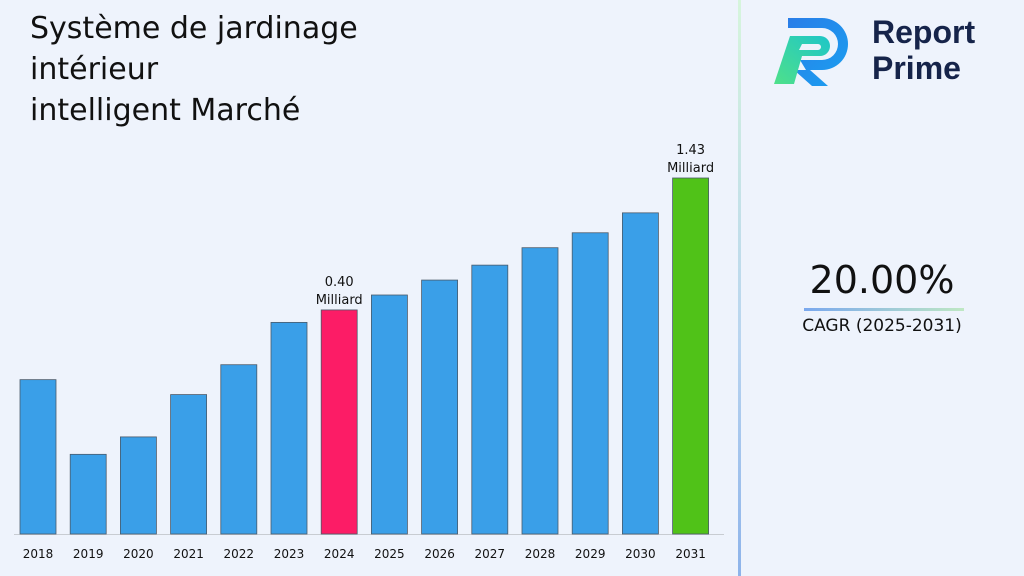  I want to click on bar-2026, so click(440, 407).